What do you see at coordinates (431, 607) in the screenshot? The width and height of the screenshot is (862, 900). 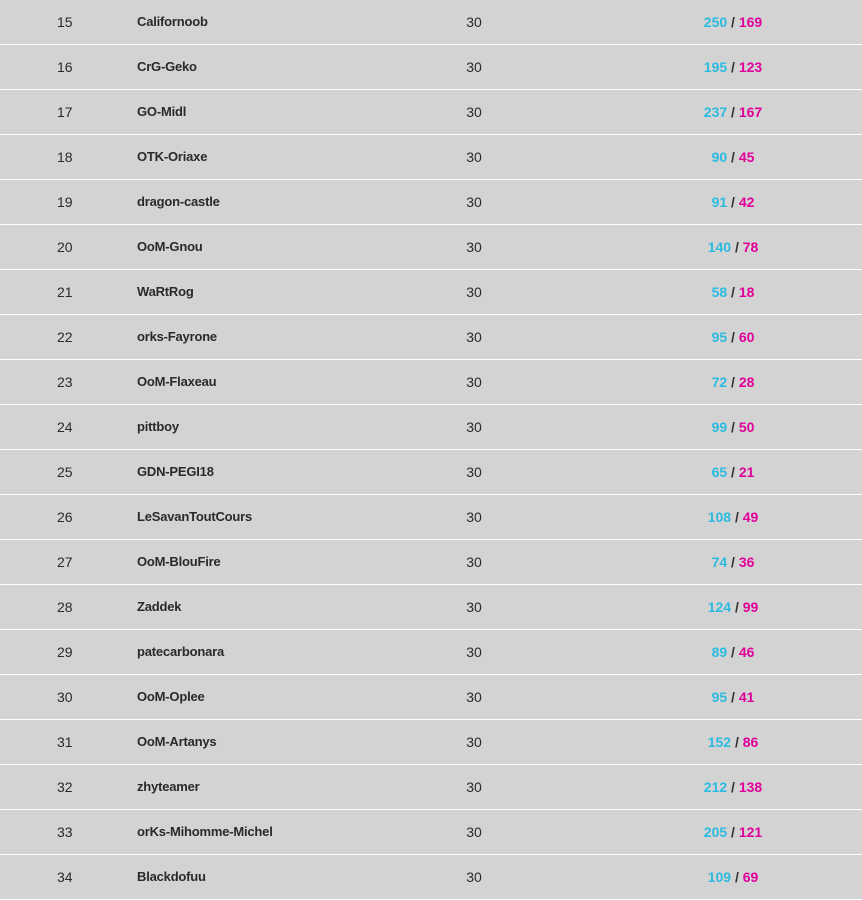 I see `table-row: 28 Zaddek 30 124 / 99` at bounding box center [431, 607].